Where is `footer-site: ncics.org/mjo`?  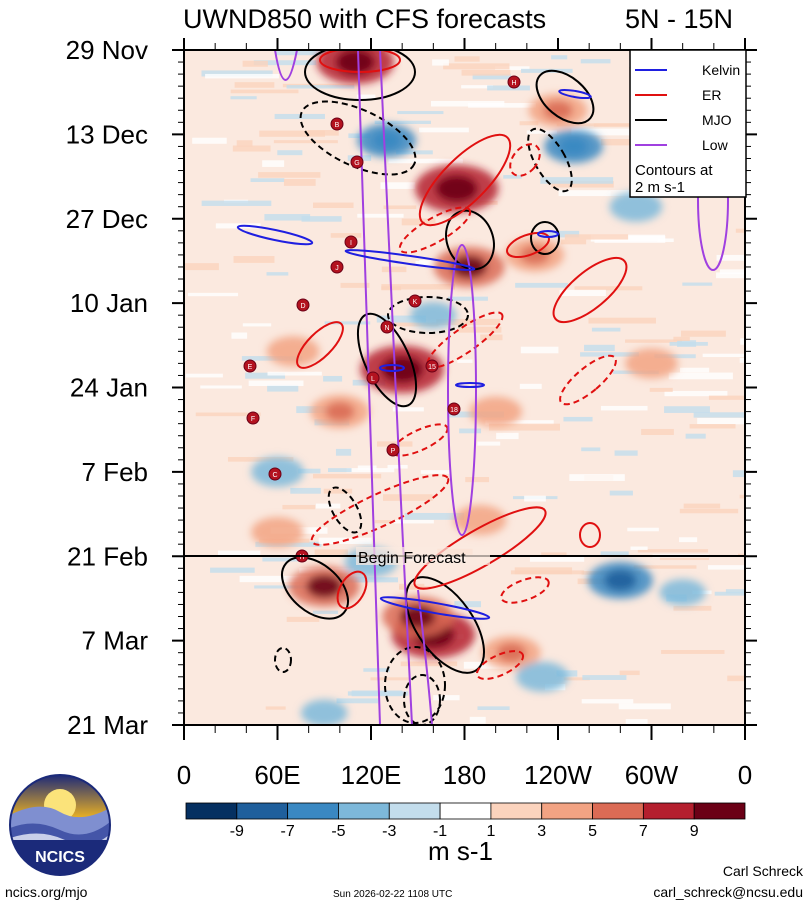 footer-site: ncics.org/mjo is located at coordinates (46, 892).